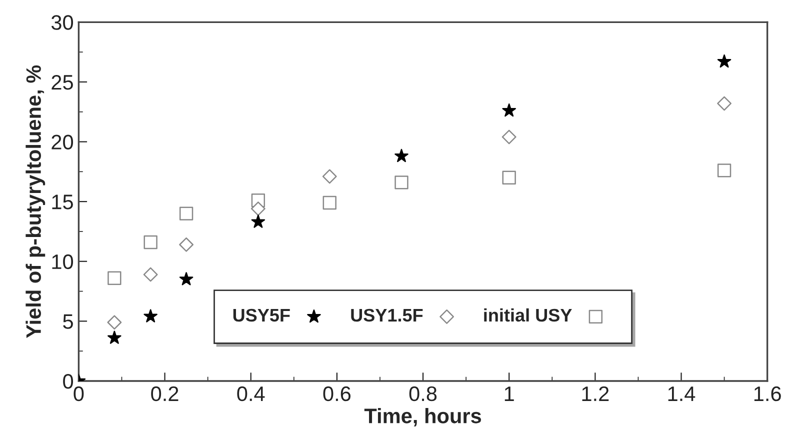 The height and width of the screenshot is (443, 787). Describe the element at coordinates (528, 315) in the screenshot. I see `legend-label: initial USY` at that location.